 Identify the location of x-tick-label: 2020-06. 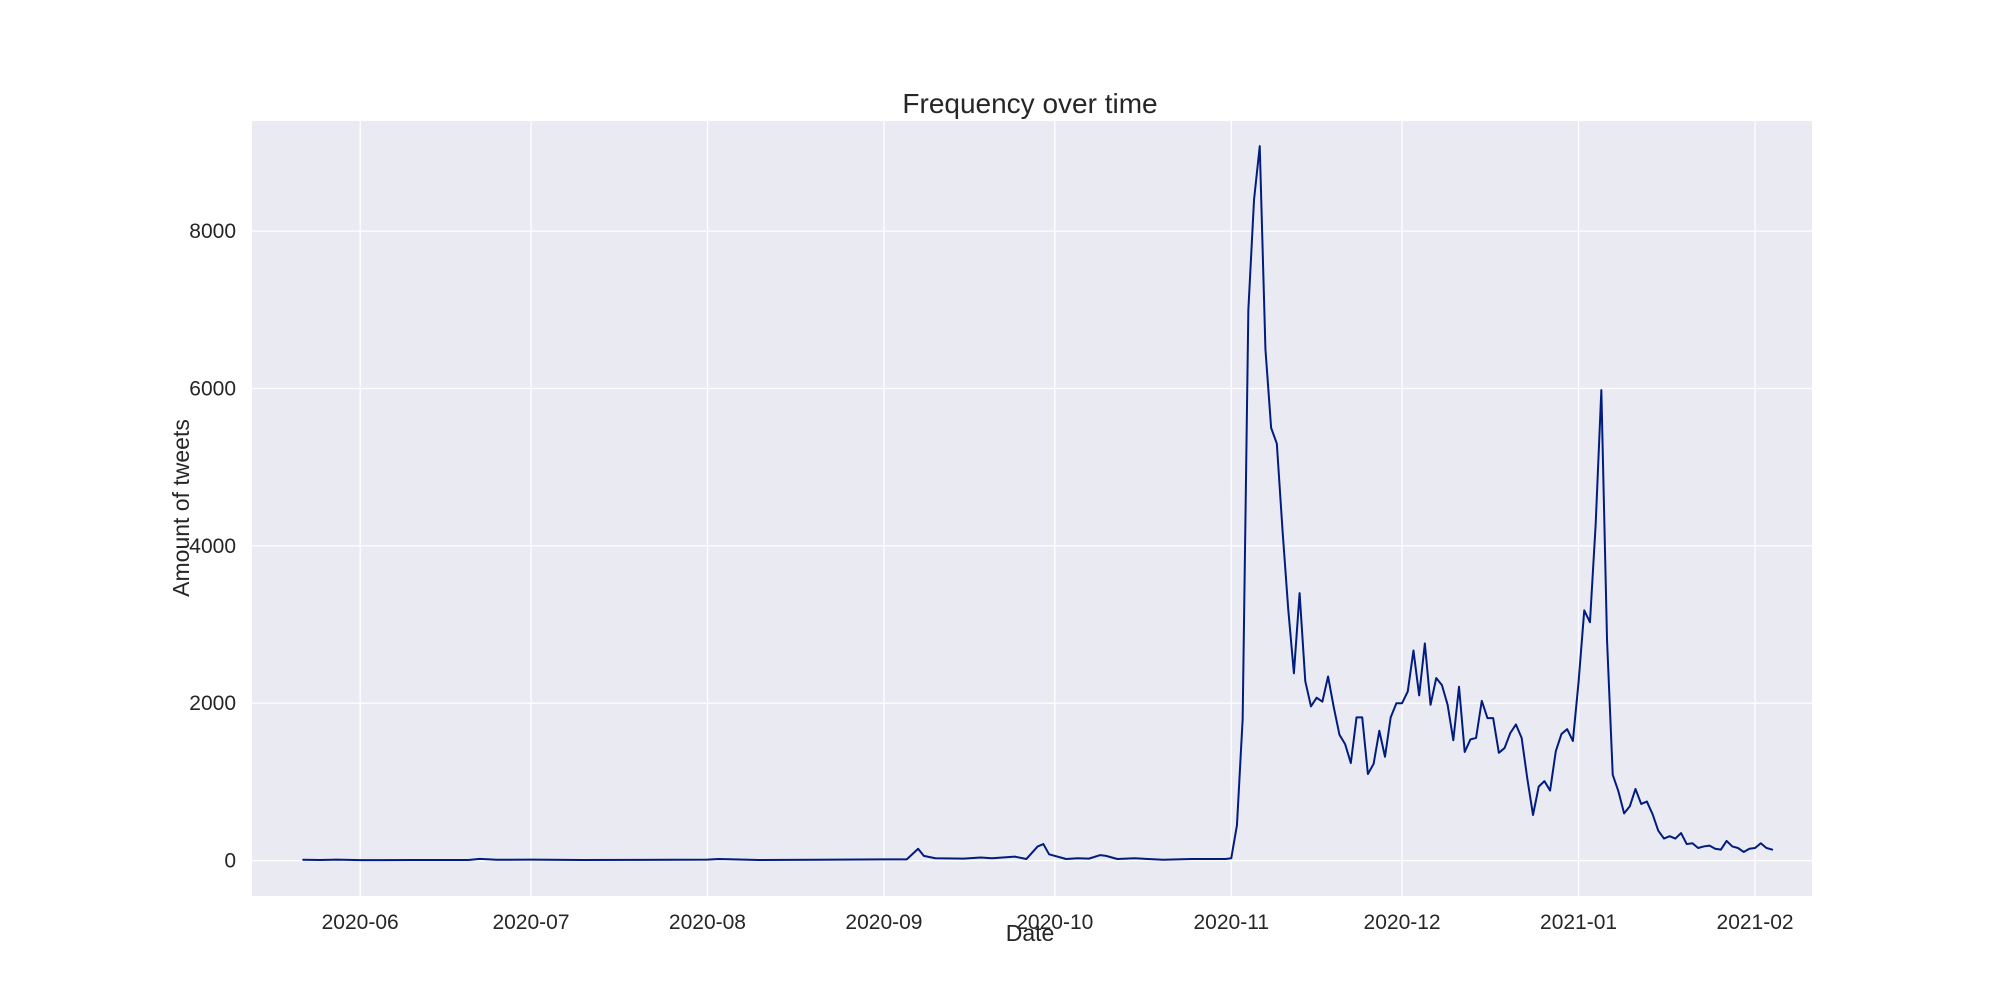
(360, 922).